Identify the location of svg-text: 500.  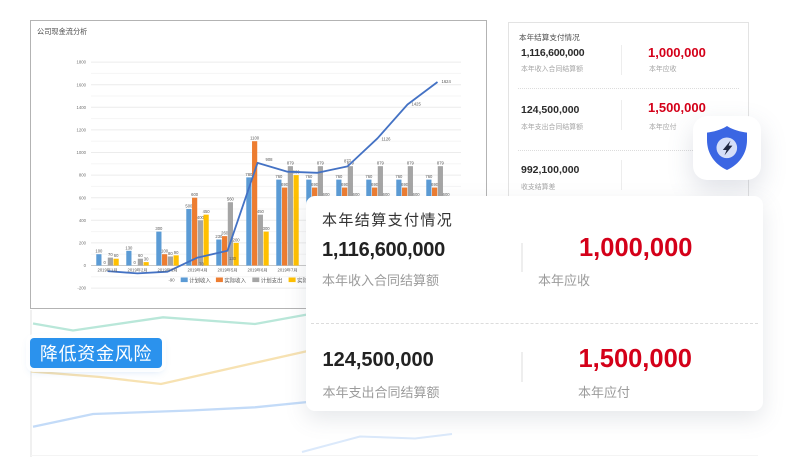
(189, 206).